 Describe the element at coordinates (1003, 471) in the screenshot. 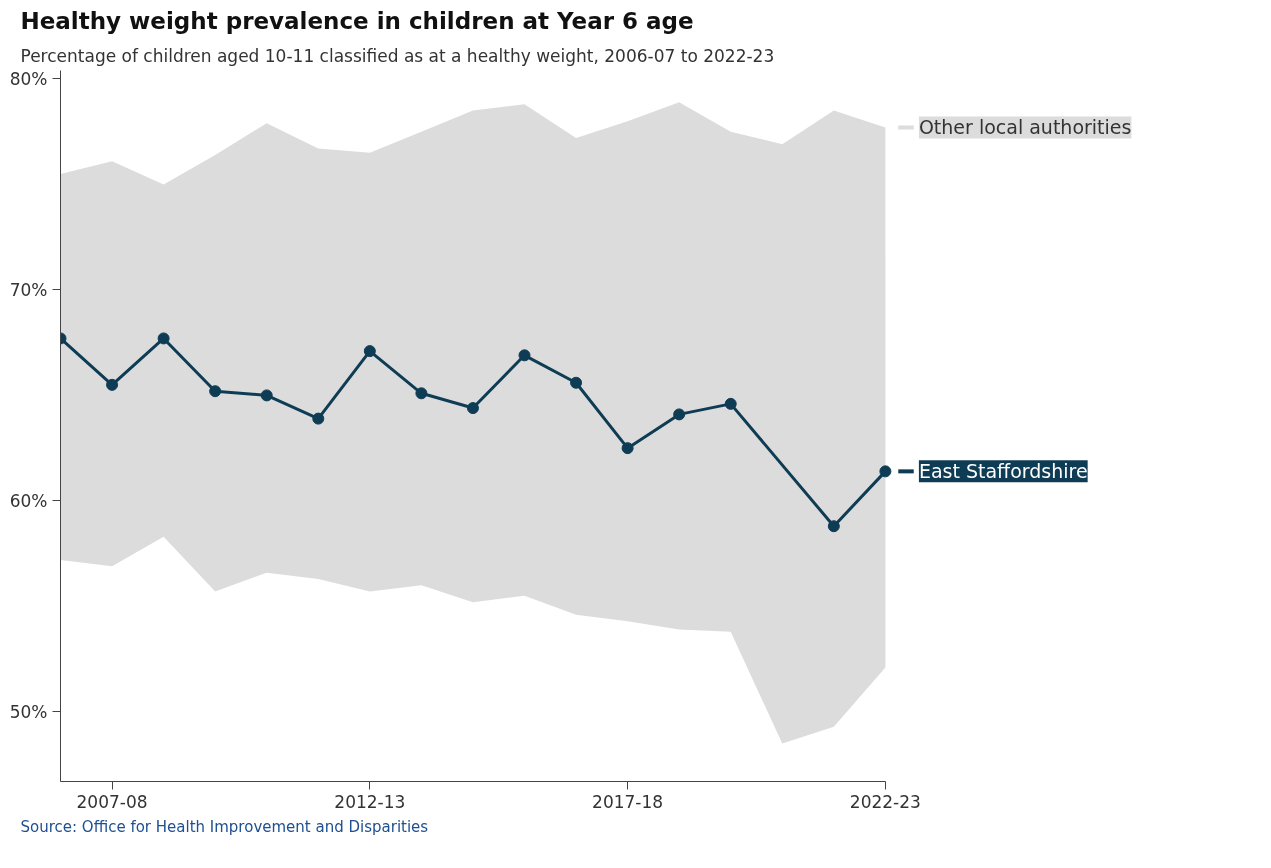

I see `legend-label: East Staffordshire` at that location.